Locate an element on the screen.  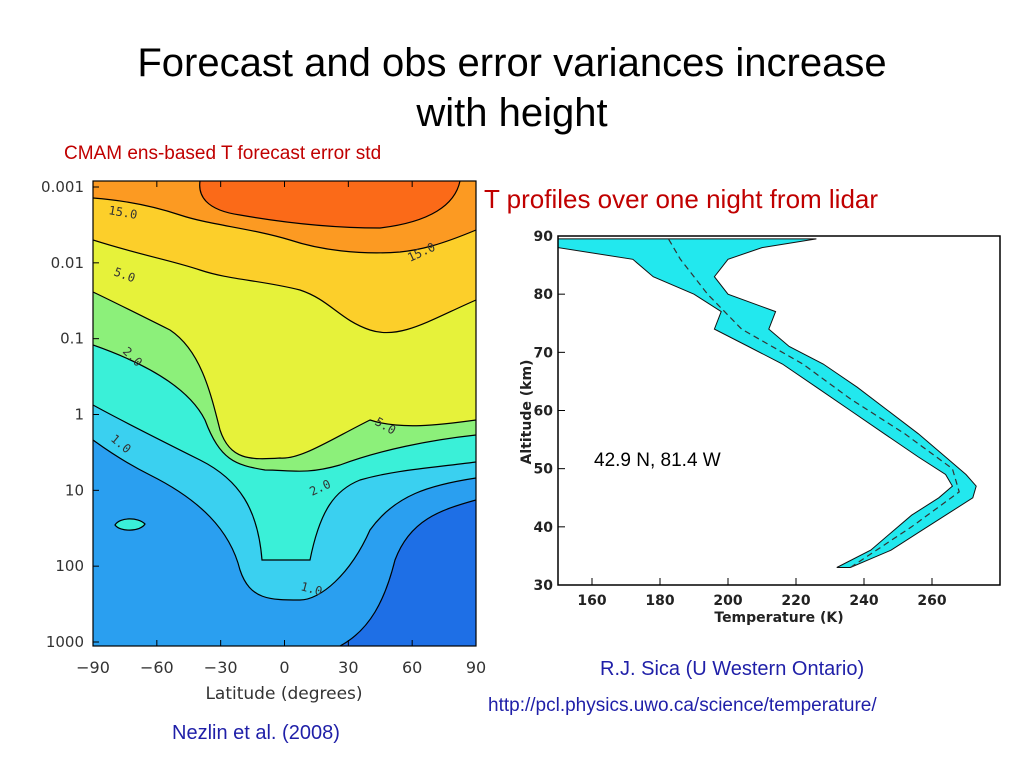
right-chart-subtitle: T profiles over one night from lidar is located at coordinates (681, 199).